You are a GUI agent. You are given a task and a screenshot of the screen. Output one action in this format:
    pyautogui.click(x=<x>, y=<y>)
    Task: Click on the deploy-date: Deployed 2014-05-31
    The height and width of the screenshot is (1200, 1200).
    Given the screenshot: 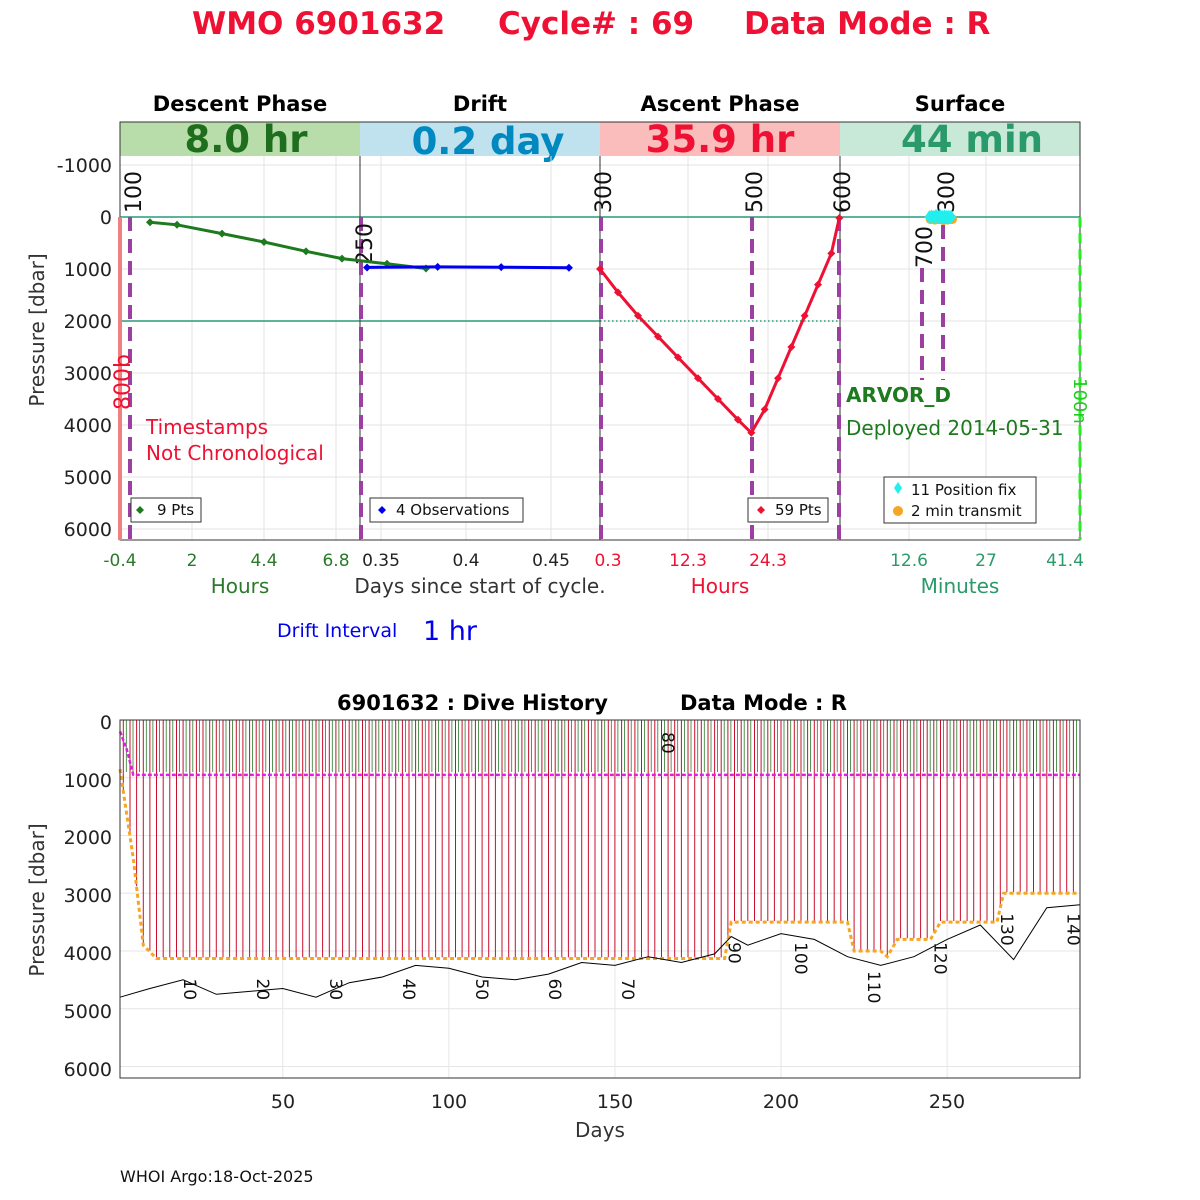 What is the action you would take?
    pyautogui.click(x=955, y=428)
    